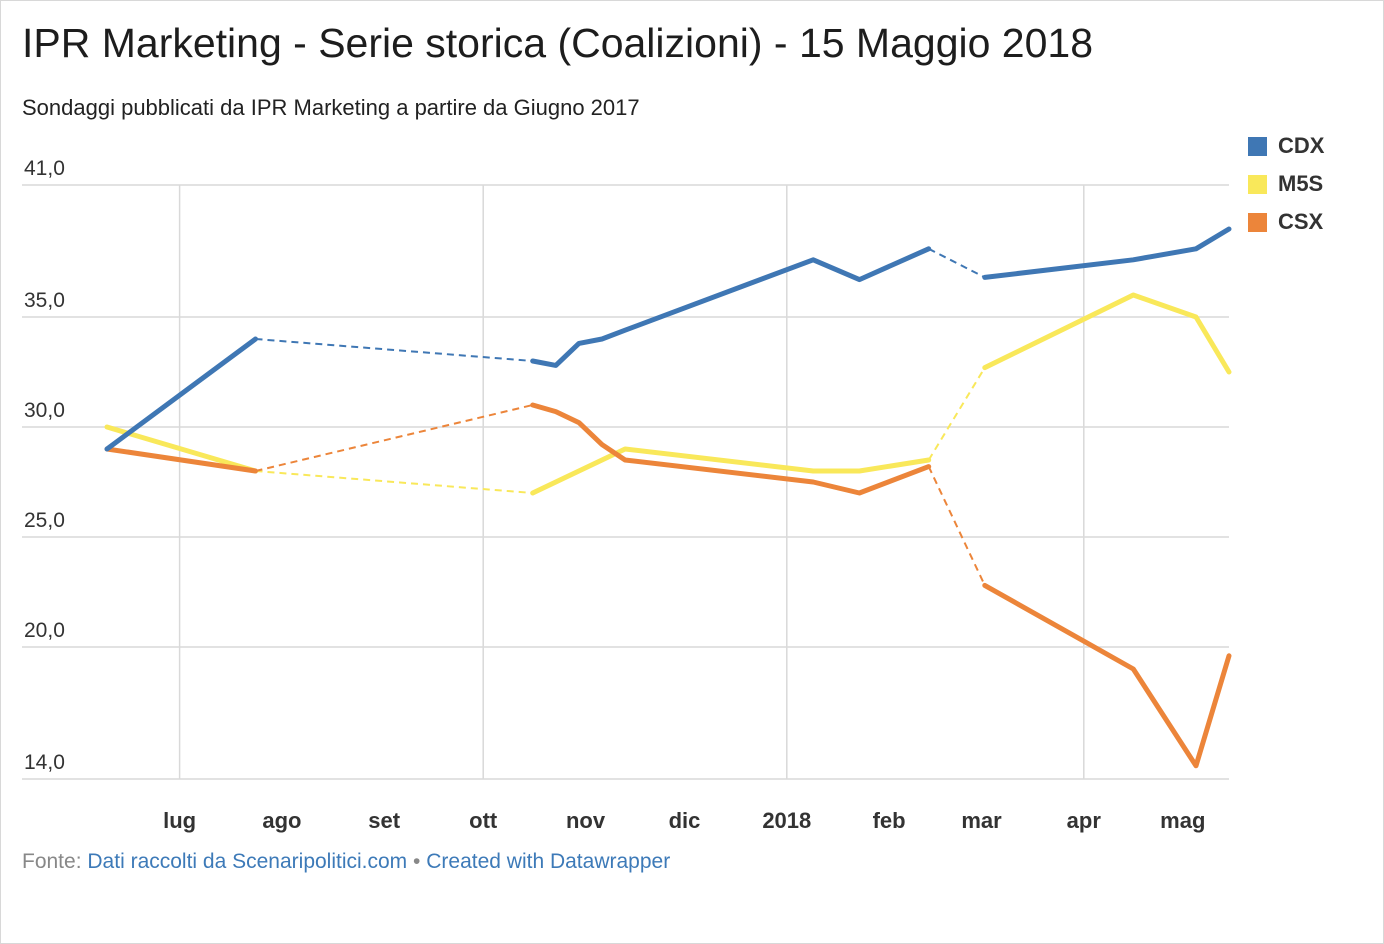 The image size is (1384, 944). Describe the element at coordinates (1257, 222) in the screenshot. I see `legend-swatch-csx` at that location.